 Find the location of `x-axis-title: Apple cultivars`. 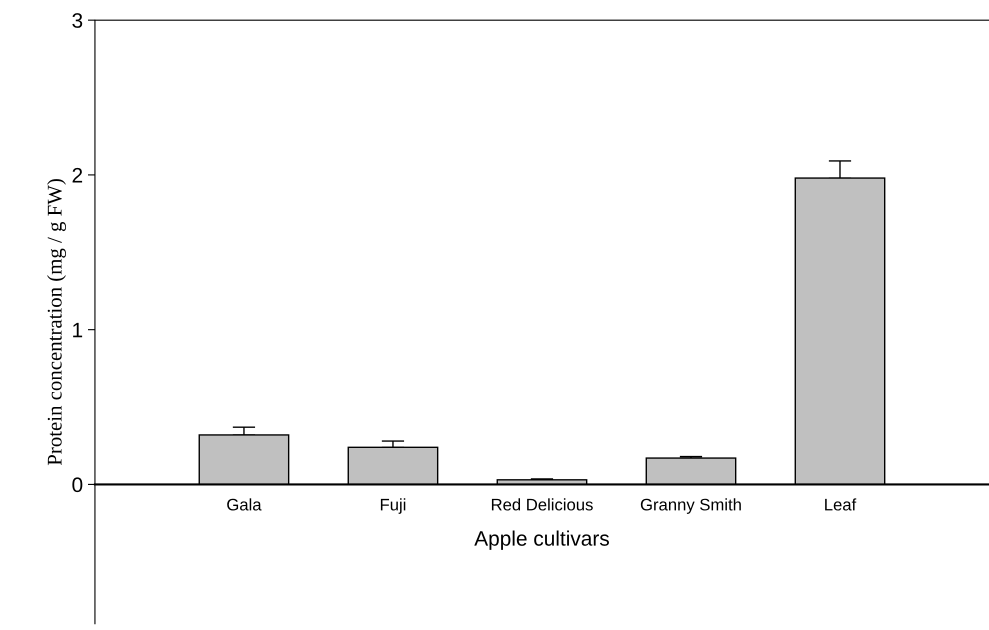

x-axis-title: Apple cultivars is located at coordinates (541, 540).